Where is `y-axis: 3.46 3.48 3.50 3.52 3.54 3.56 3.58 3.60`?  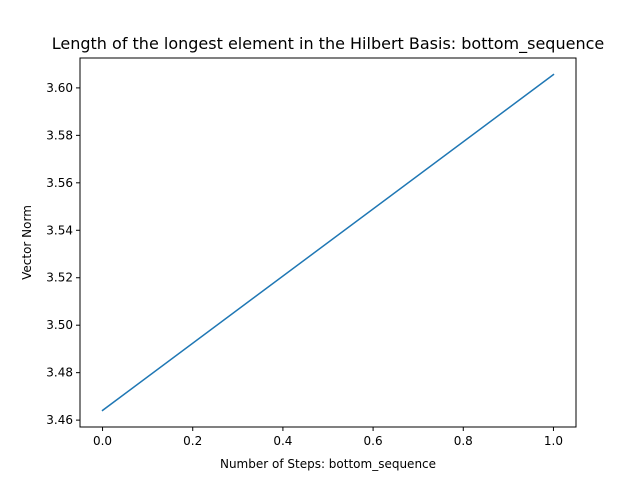
y-axis: 3.46 3.48 3.50 3.52 3.54 3.56 3.58 3.60 is located at coordinates (63, 254).